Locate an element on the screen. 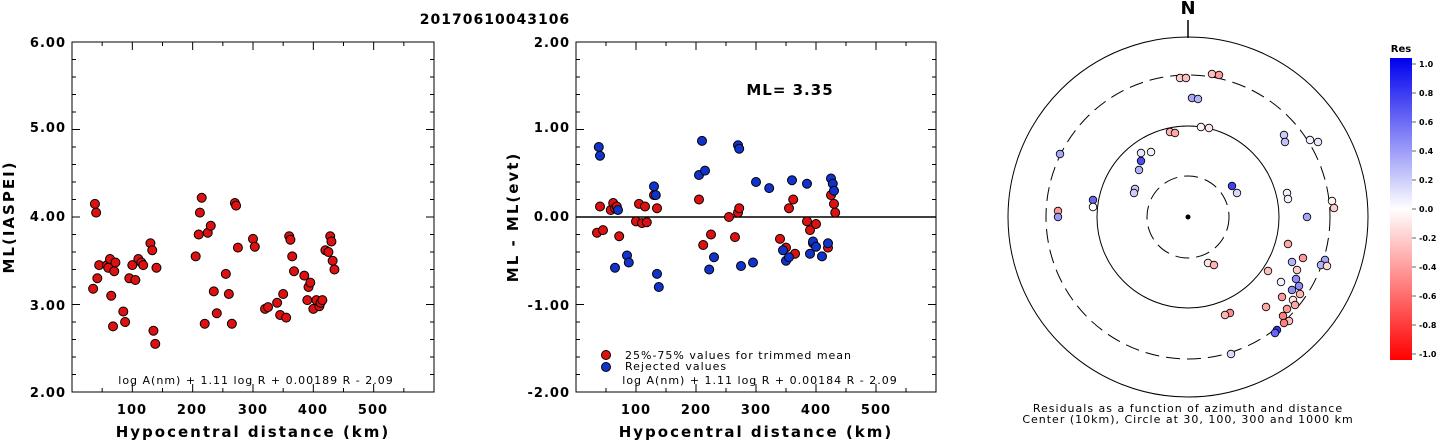 This screenshot has width=1437, height=441. panel2-y-tick: 1.00 is located at coordinates (552, 128).